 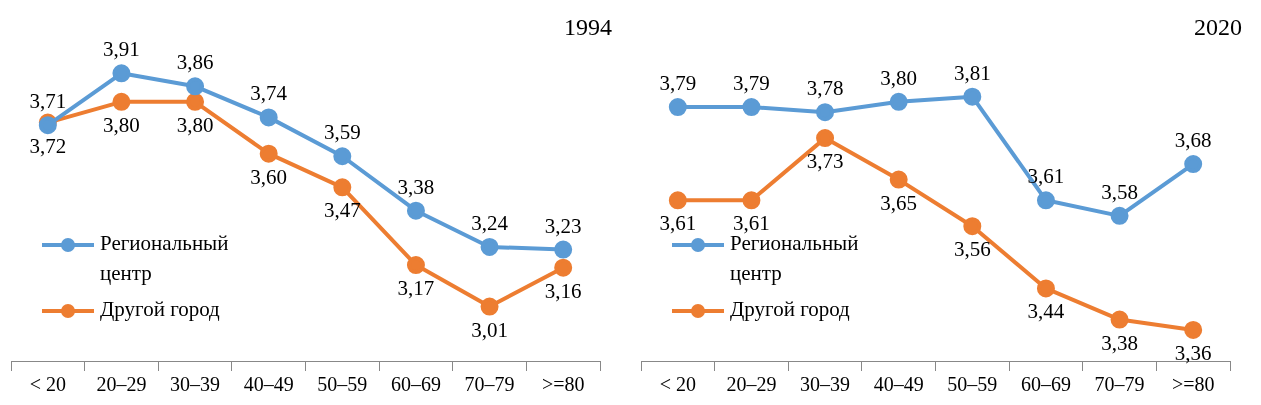 I want to click on data-label: 3,81, so click(x=972, y=72).